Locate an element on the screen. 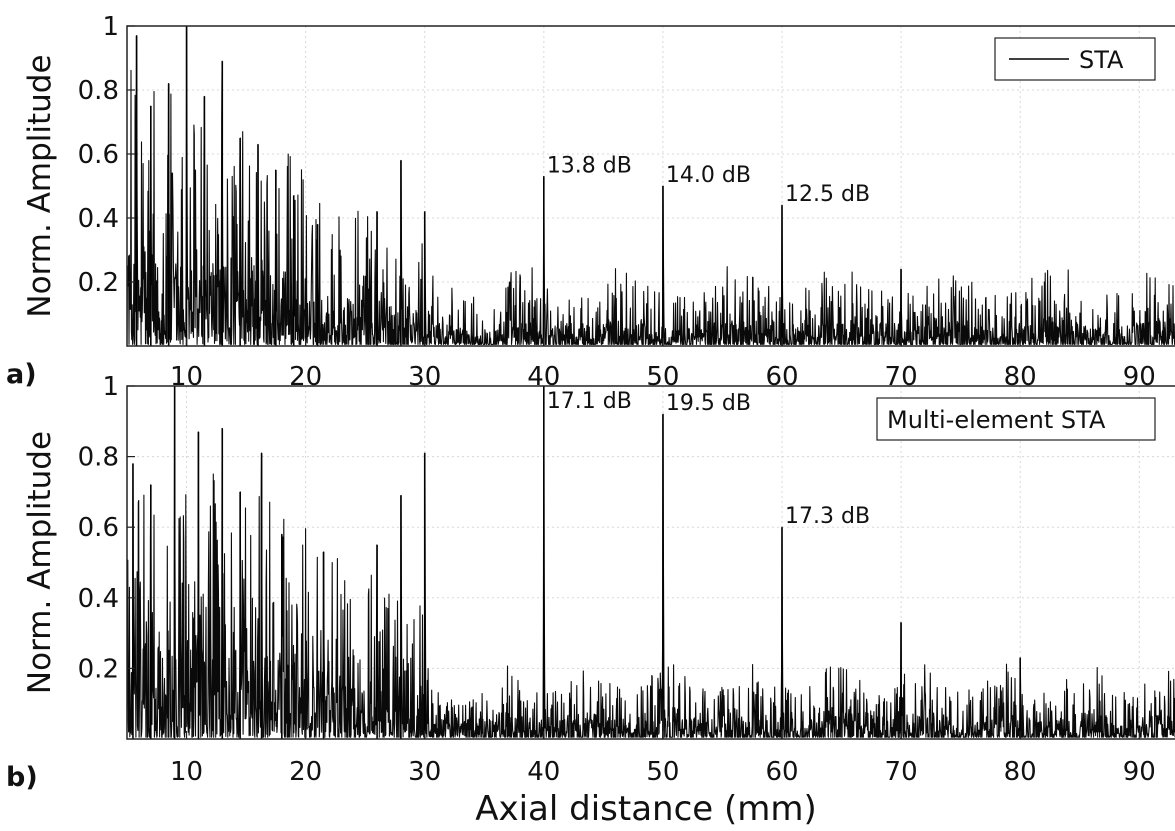 The height and width of the screenshot is (831, 1175). peak-annotation: 17.3 dB is located at coordinates (827, 516).